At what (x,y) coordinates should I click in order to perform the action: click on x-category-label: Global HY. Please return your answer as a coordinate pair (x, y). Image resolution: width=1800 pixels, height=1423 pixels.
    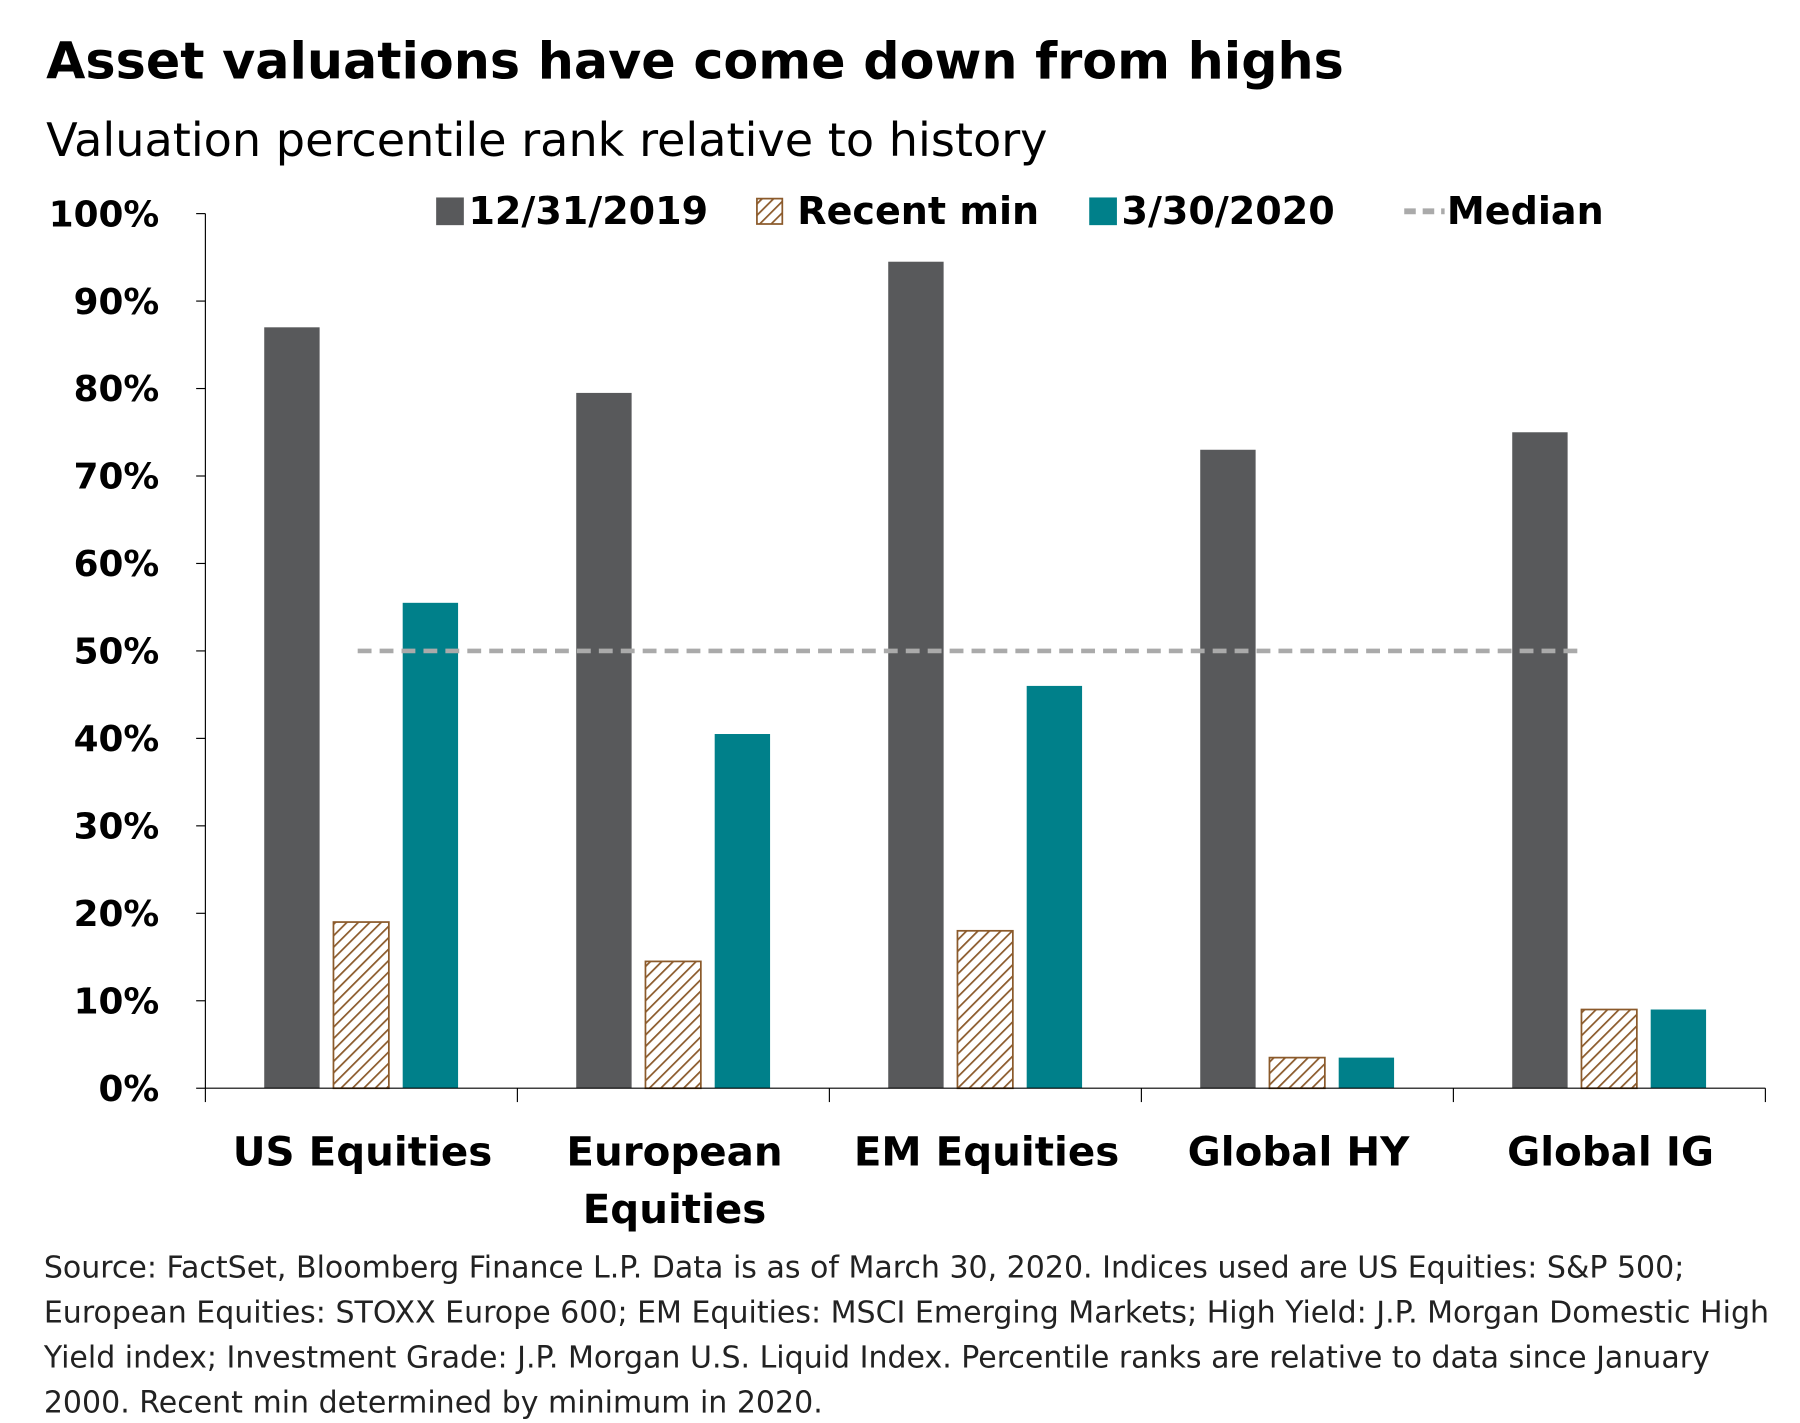
    Looking at the image, I should click on (1299, 1152).